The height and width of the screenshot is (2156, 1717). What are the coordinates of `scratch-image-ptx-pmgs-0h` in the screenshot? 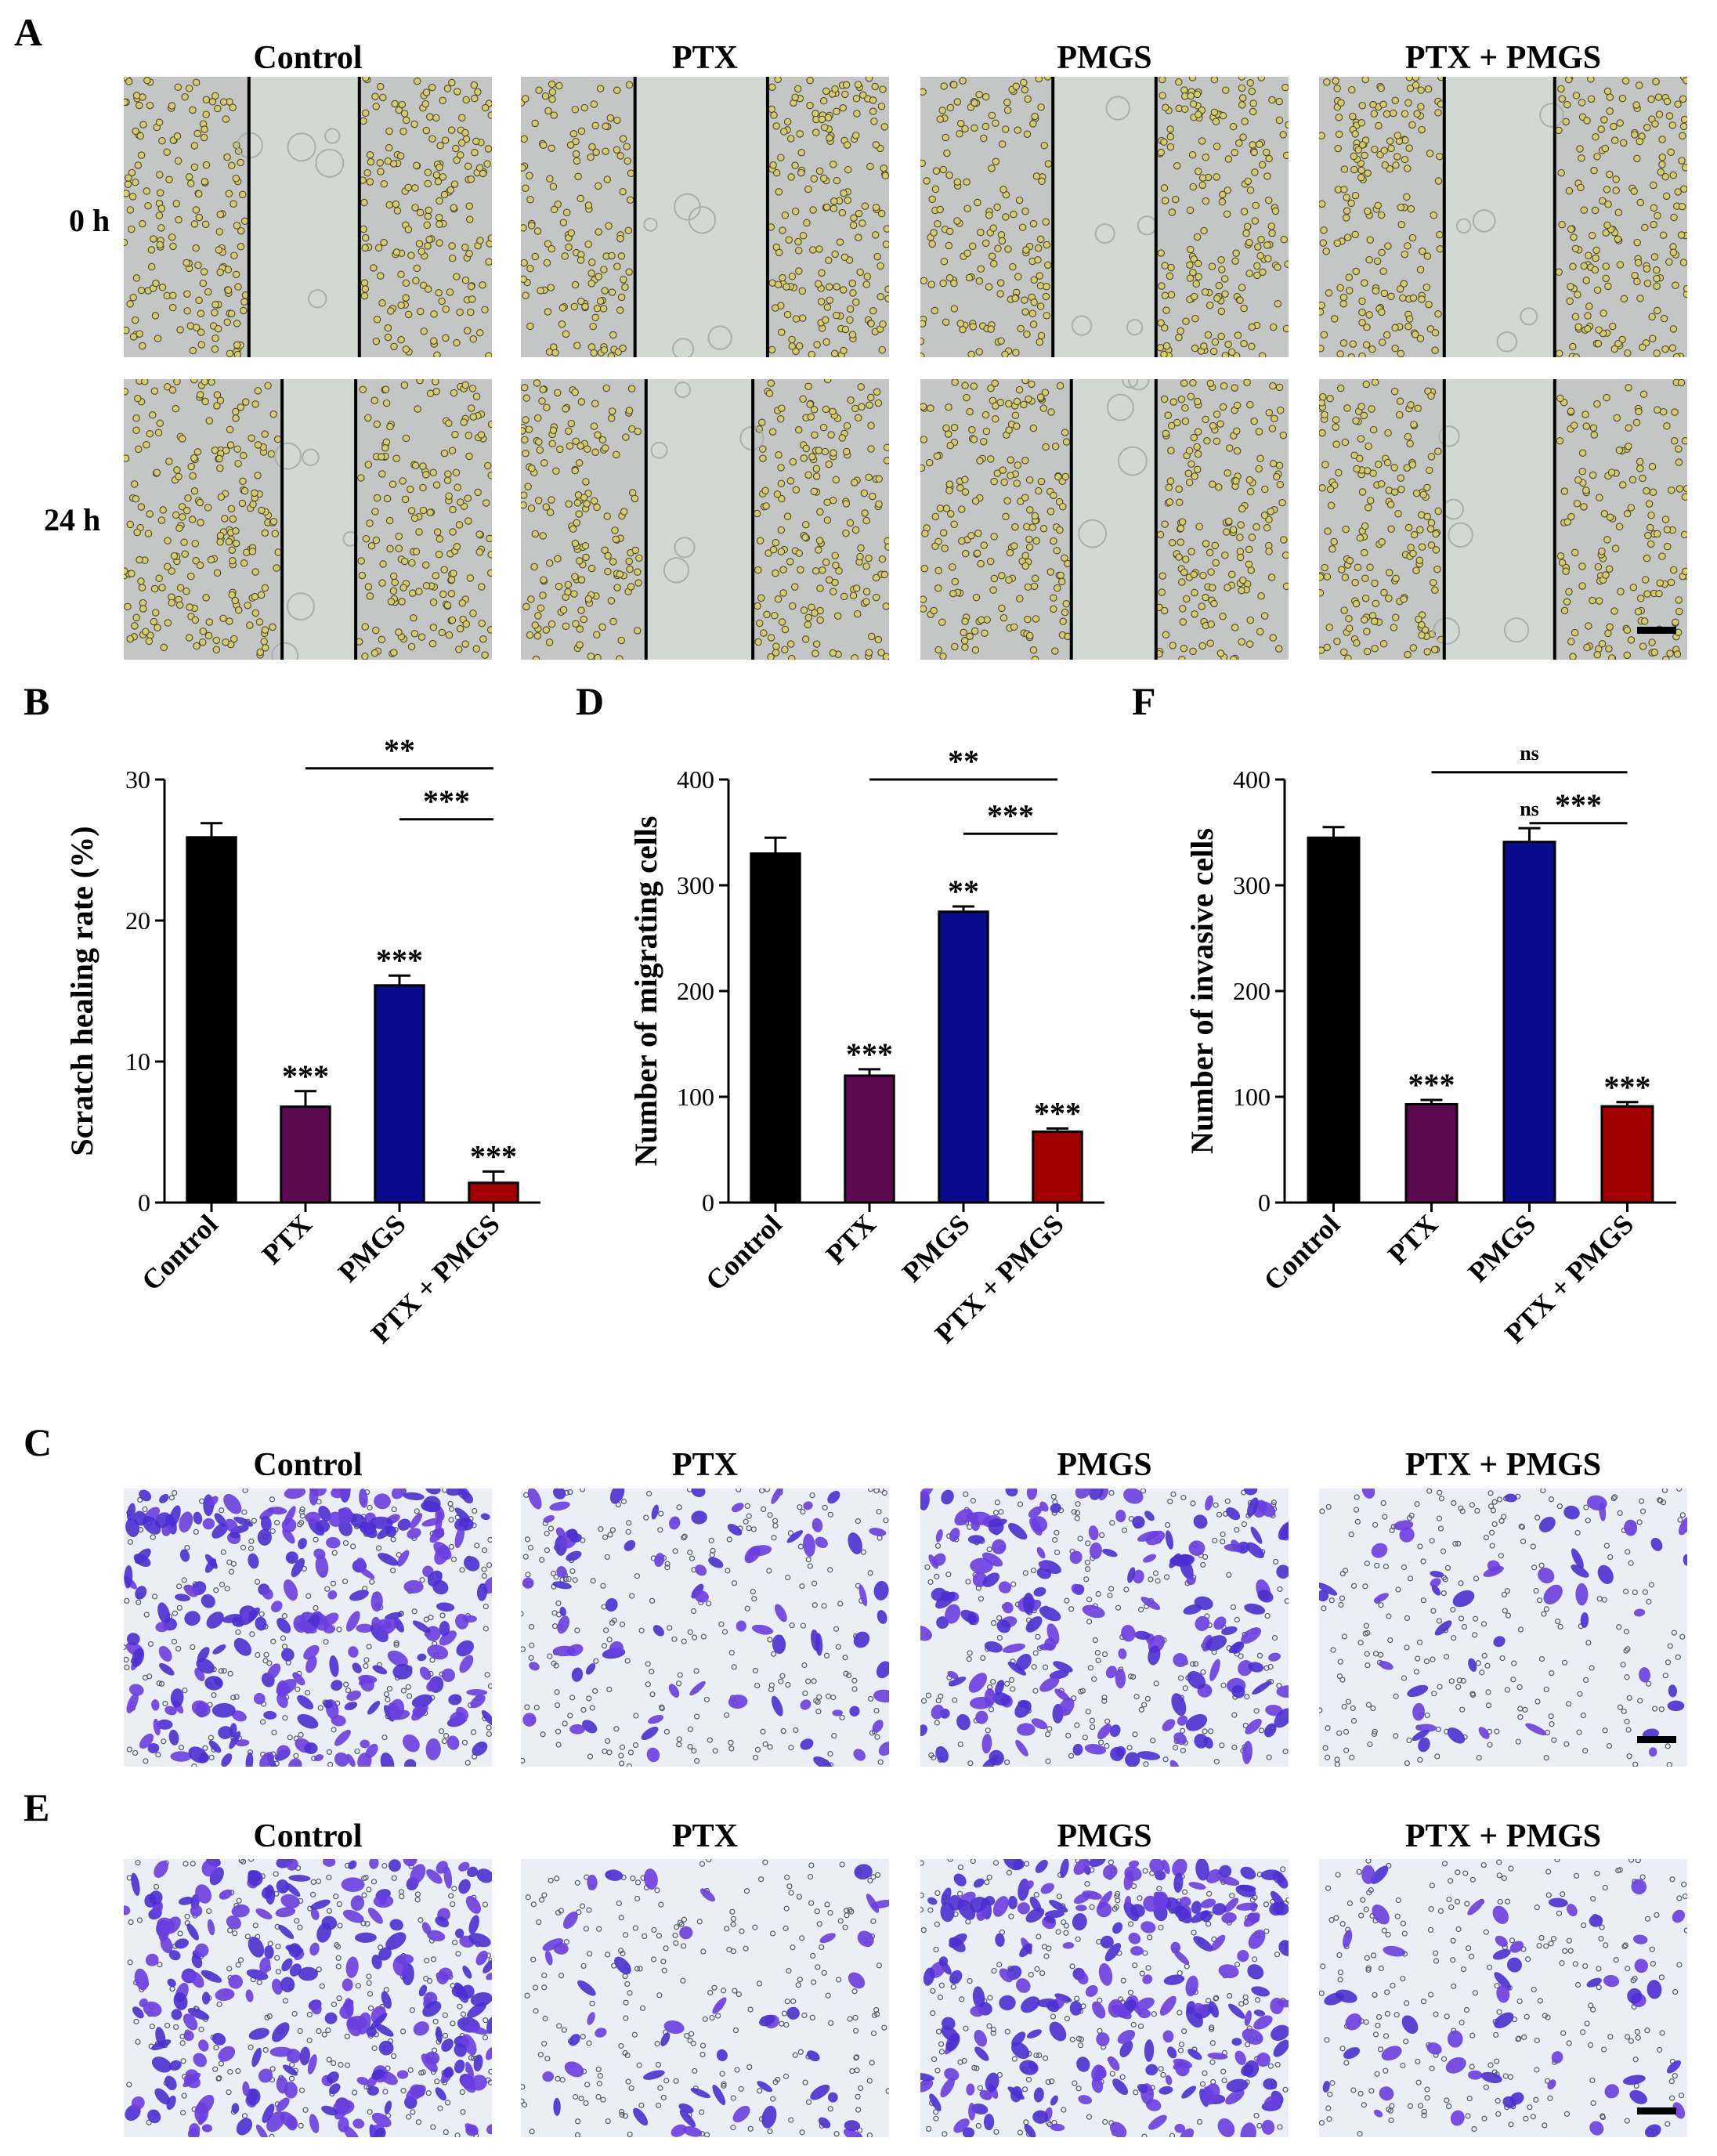 It's located at (1503, 217).